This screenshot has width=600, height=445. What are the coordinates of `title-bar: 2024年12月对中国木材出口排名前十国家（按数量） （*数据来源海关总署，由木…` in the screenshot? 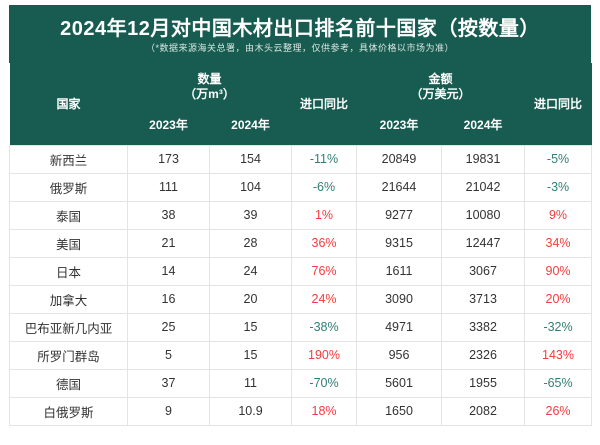 It's located at (300, 34).